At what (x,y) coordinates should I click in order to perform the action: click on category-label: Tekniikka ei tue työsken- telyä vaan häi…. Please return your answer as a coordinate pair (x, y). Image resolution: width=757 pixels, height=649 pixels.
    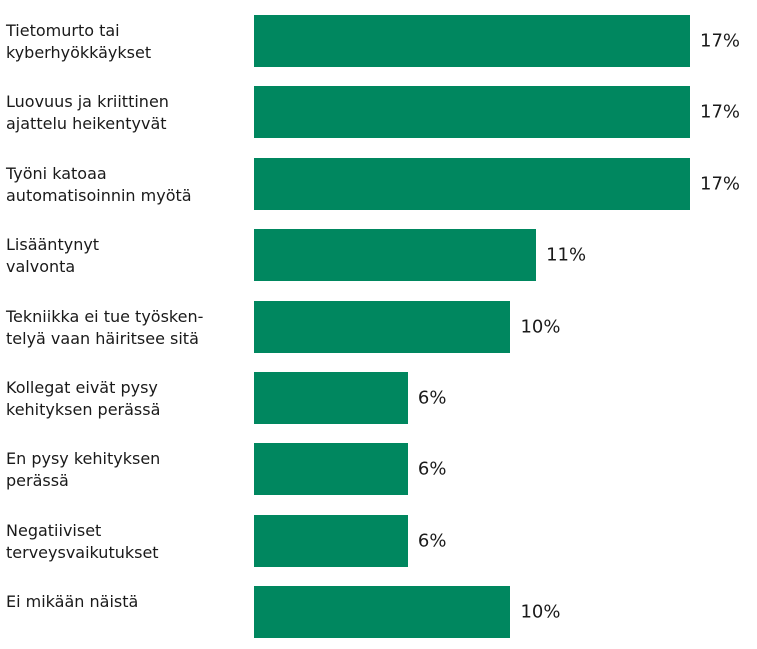
    Looking at the image, I should click on (105, 327).